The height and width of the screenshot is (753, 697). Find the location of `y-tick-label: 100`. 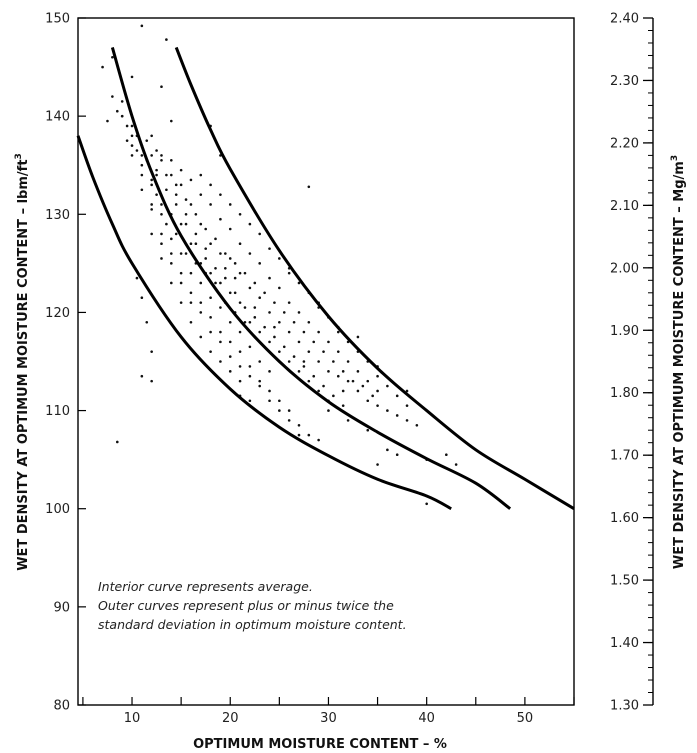

y-tick-label: 100 is located at coordinates (57, 509).